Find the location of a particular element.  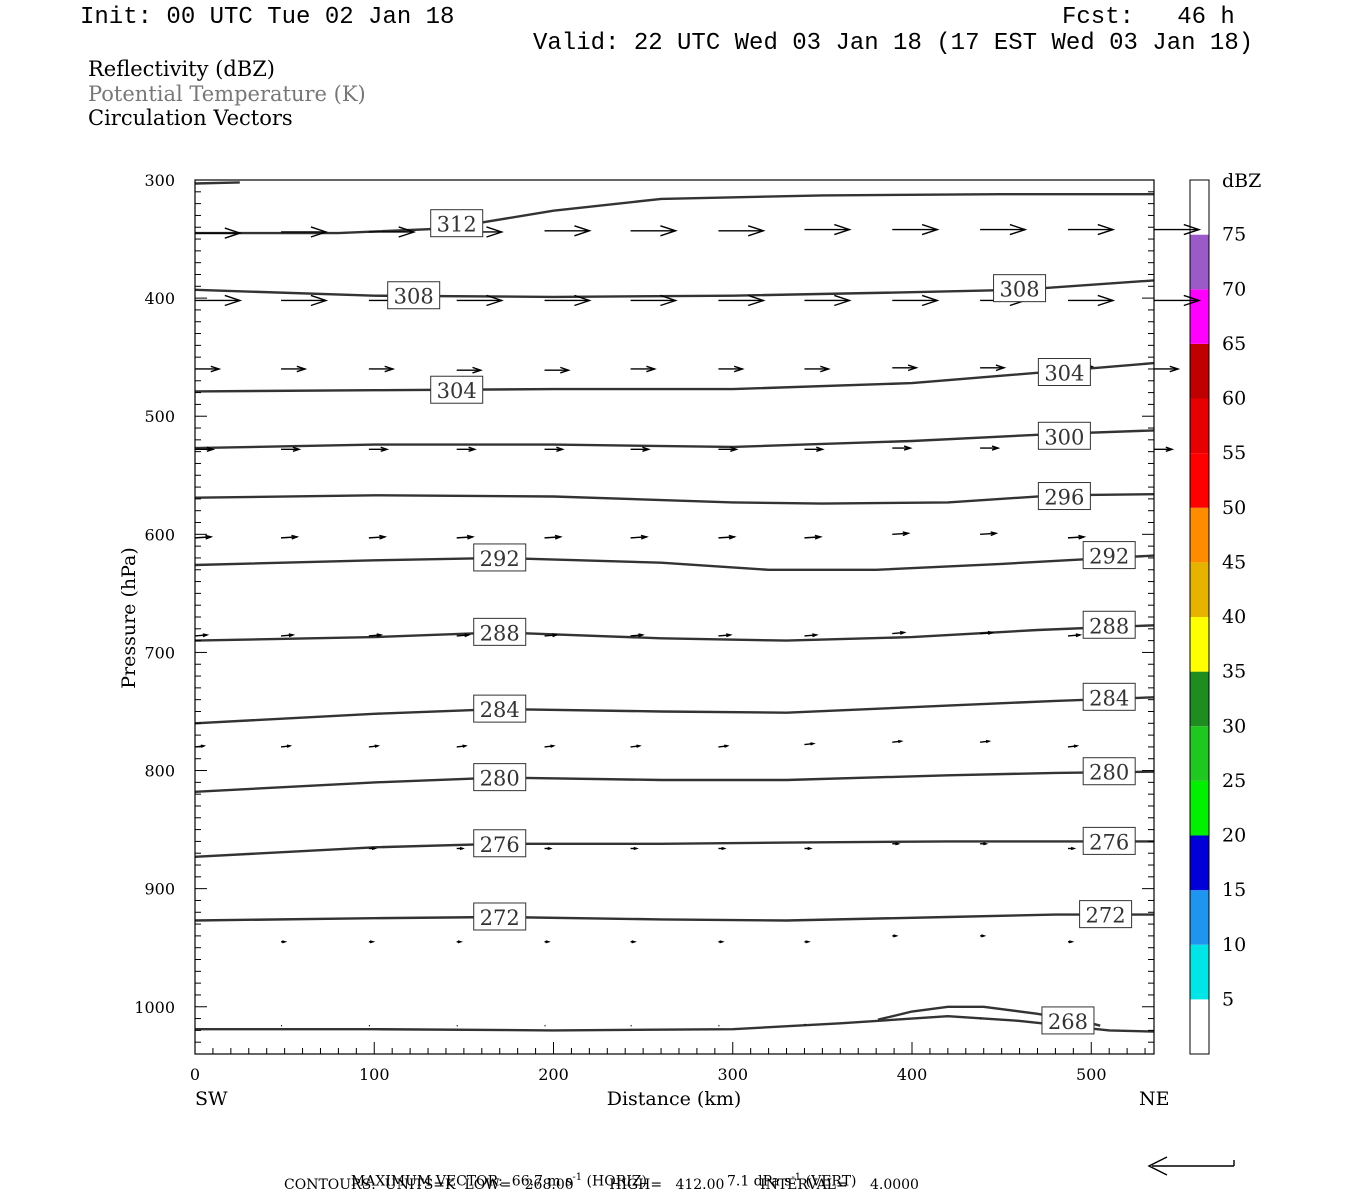

horiz-tag: (HORIZ) is located at coordinates (616, 1181).